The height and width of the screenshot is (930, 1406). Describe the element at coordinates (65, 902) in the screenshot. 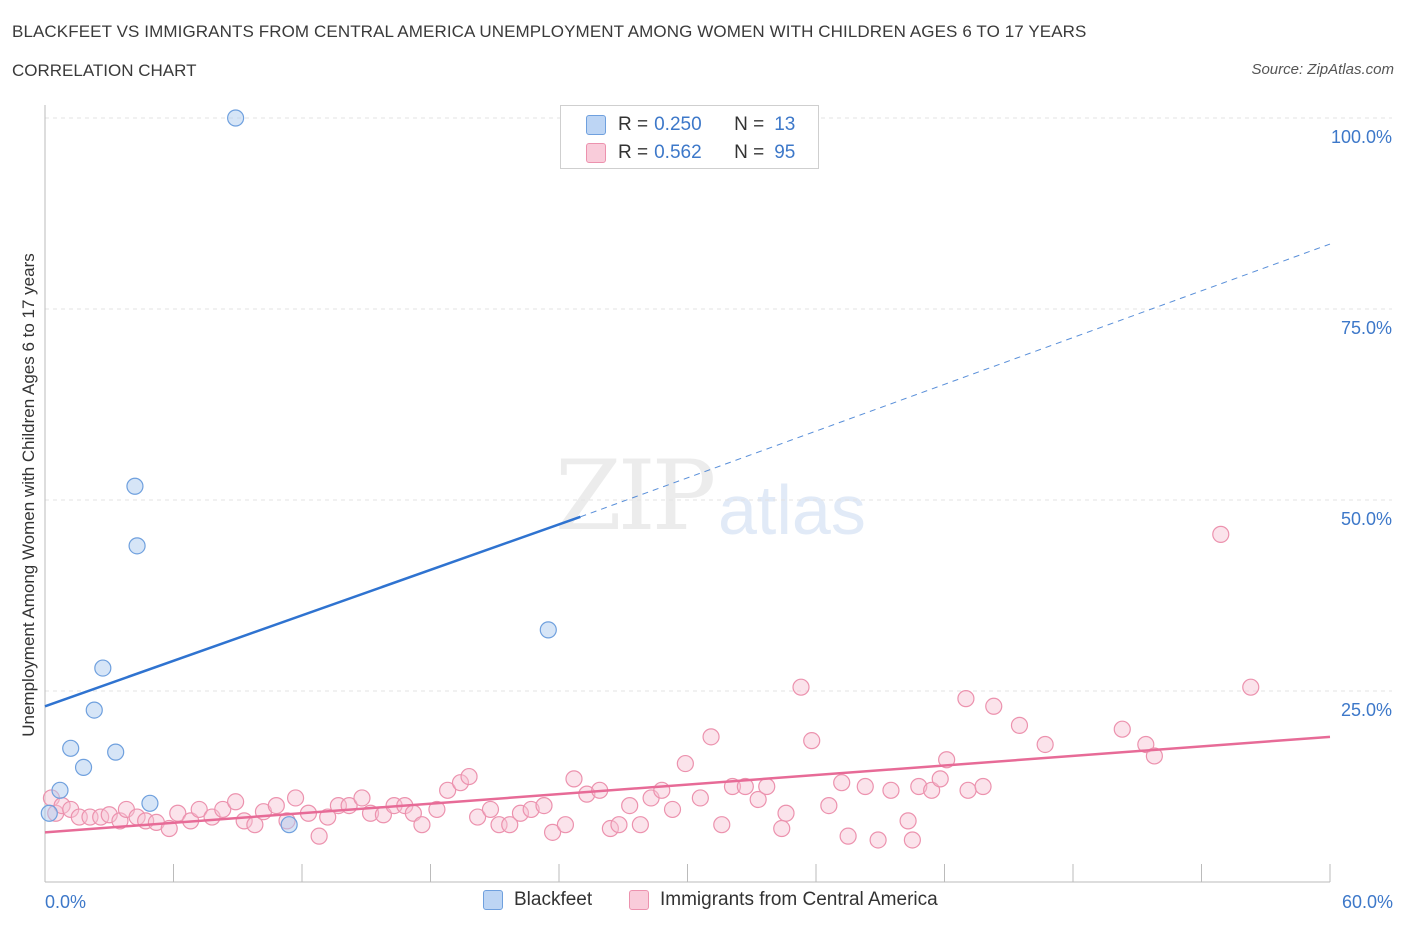

I see `x-tick-label: 0.0%` at that location.